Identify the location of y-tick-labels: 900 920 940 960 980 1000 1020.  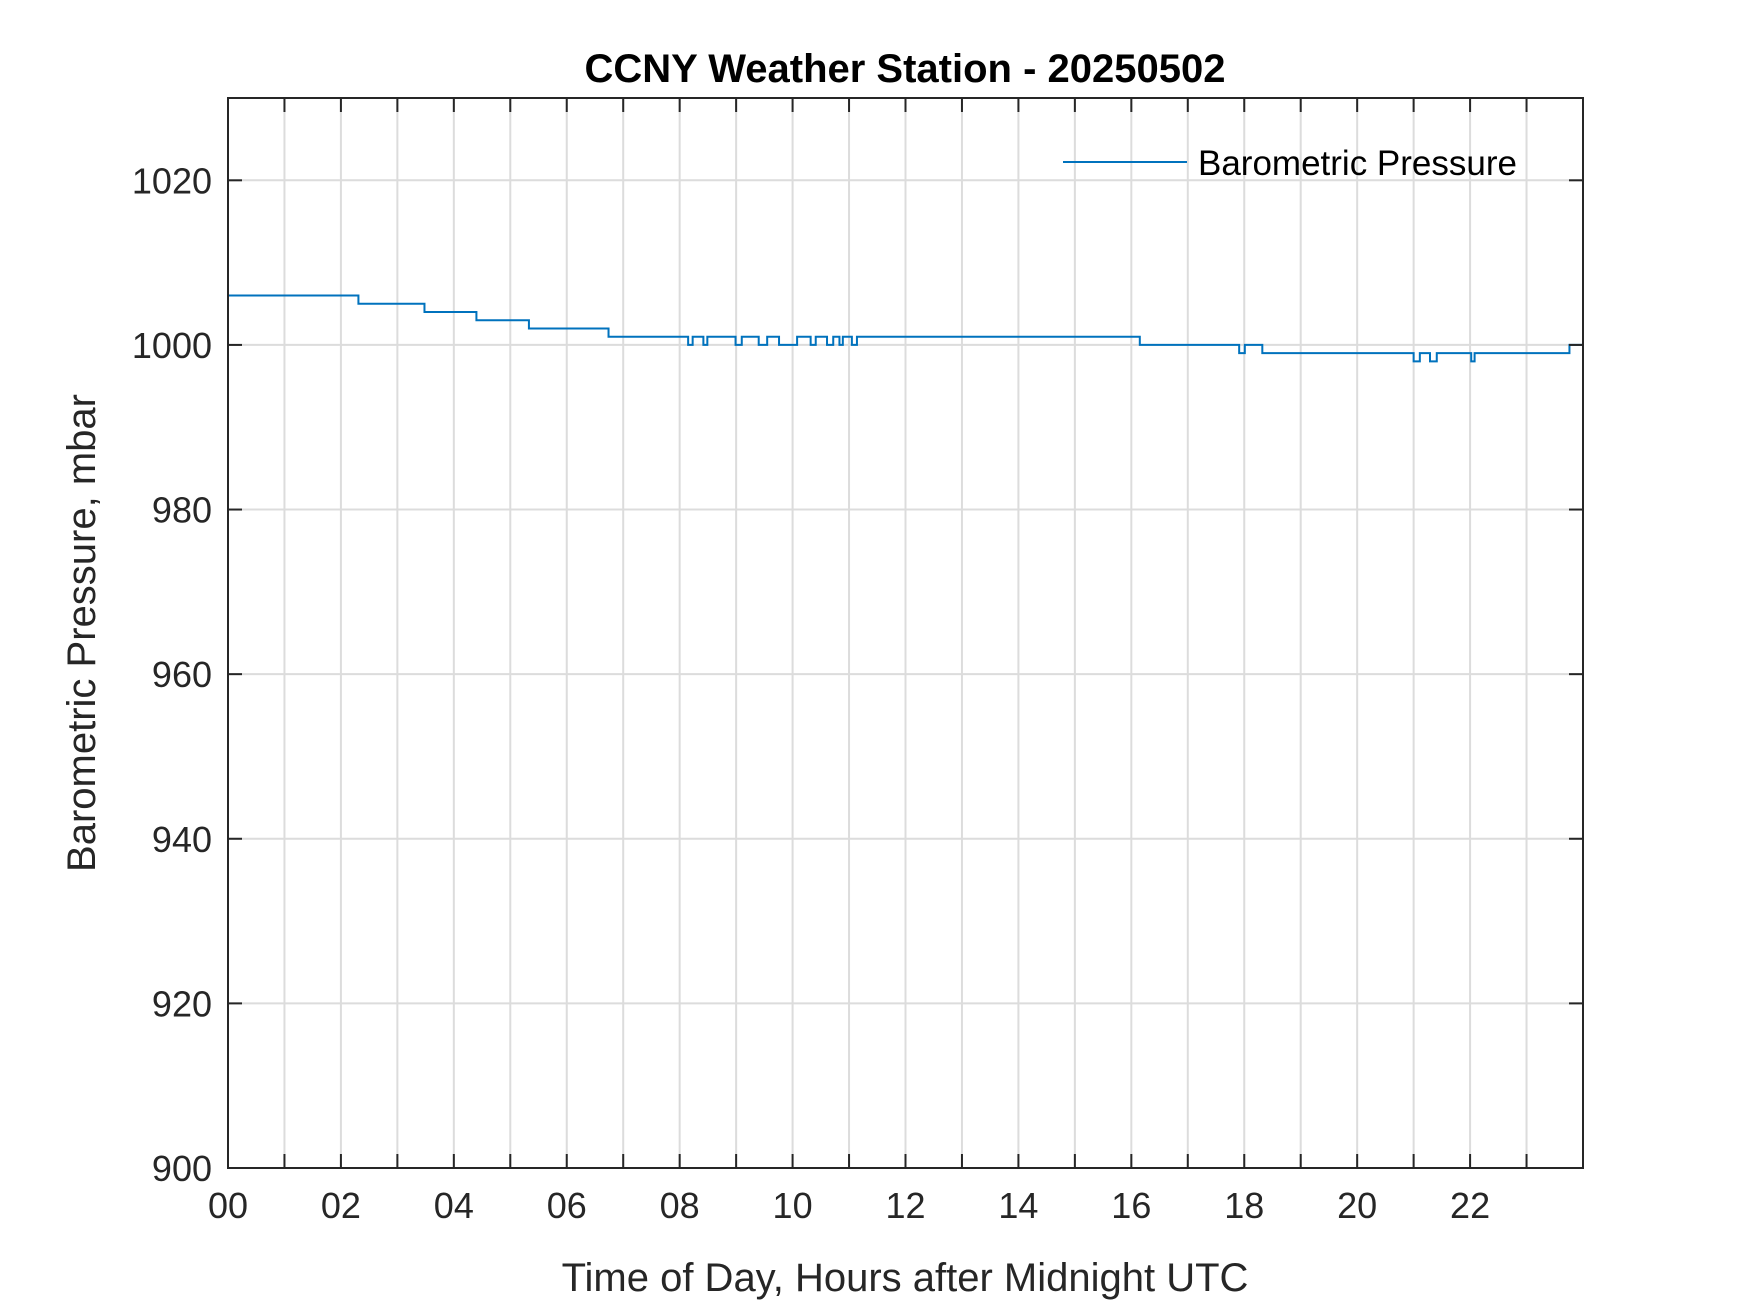
(172, 674).